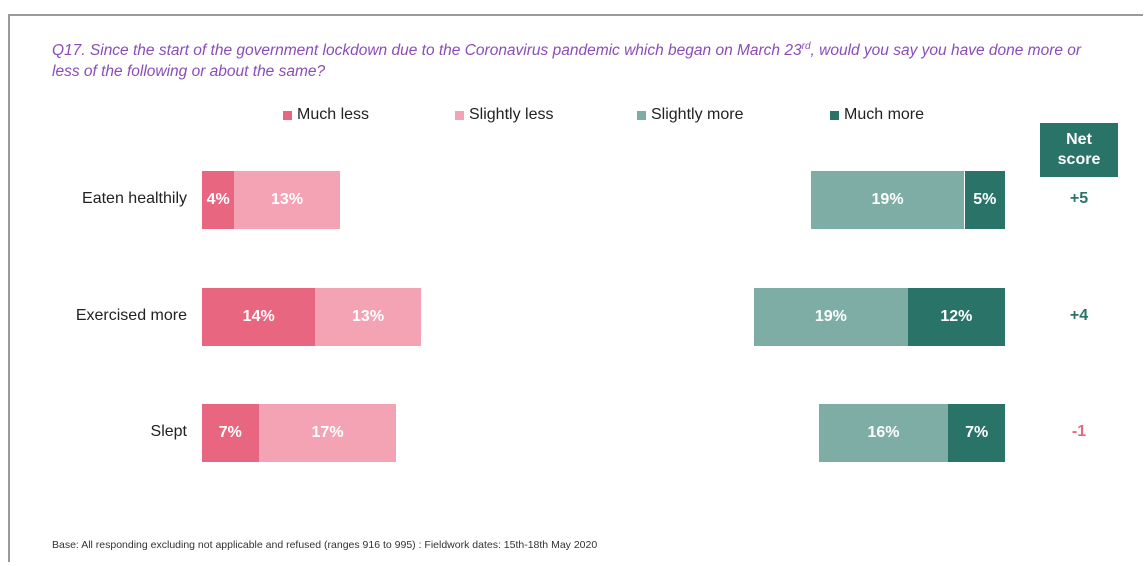 The height and width of the screenshot is (566, 1147). Describe the element at coordinates (697, 114) in the screenshot. I see `legend-label-slightly-more: Slightly more` at that location.